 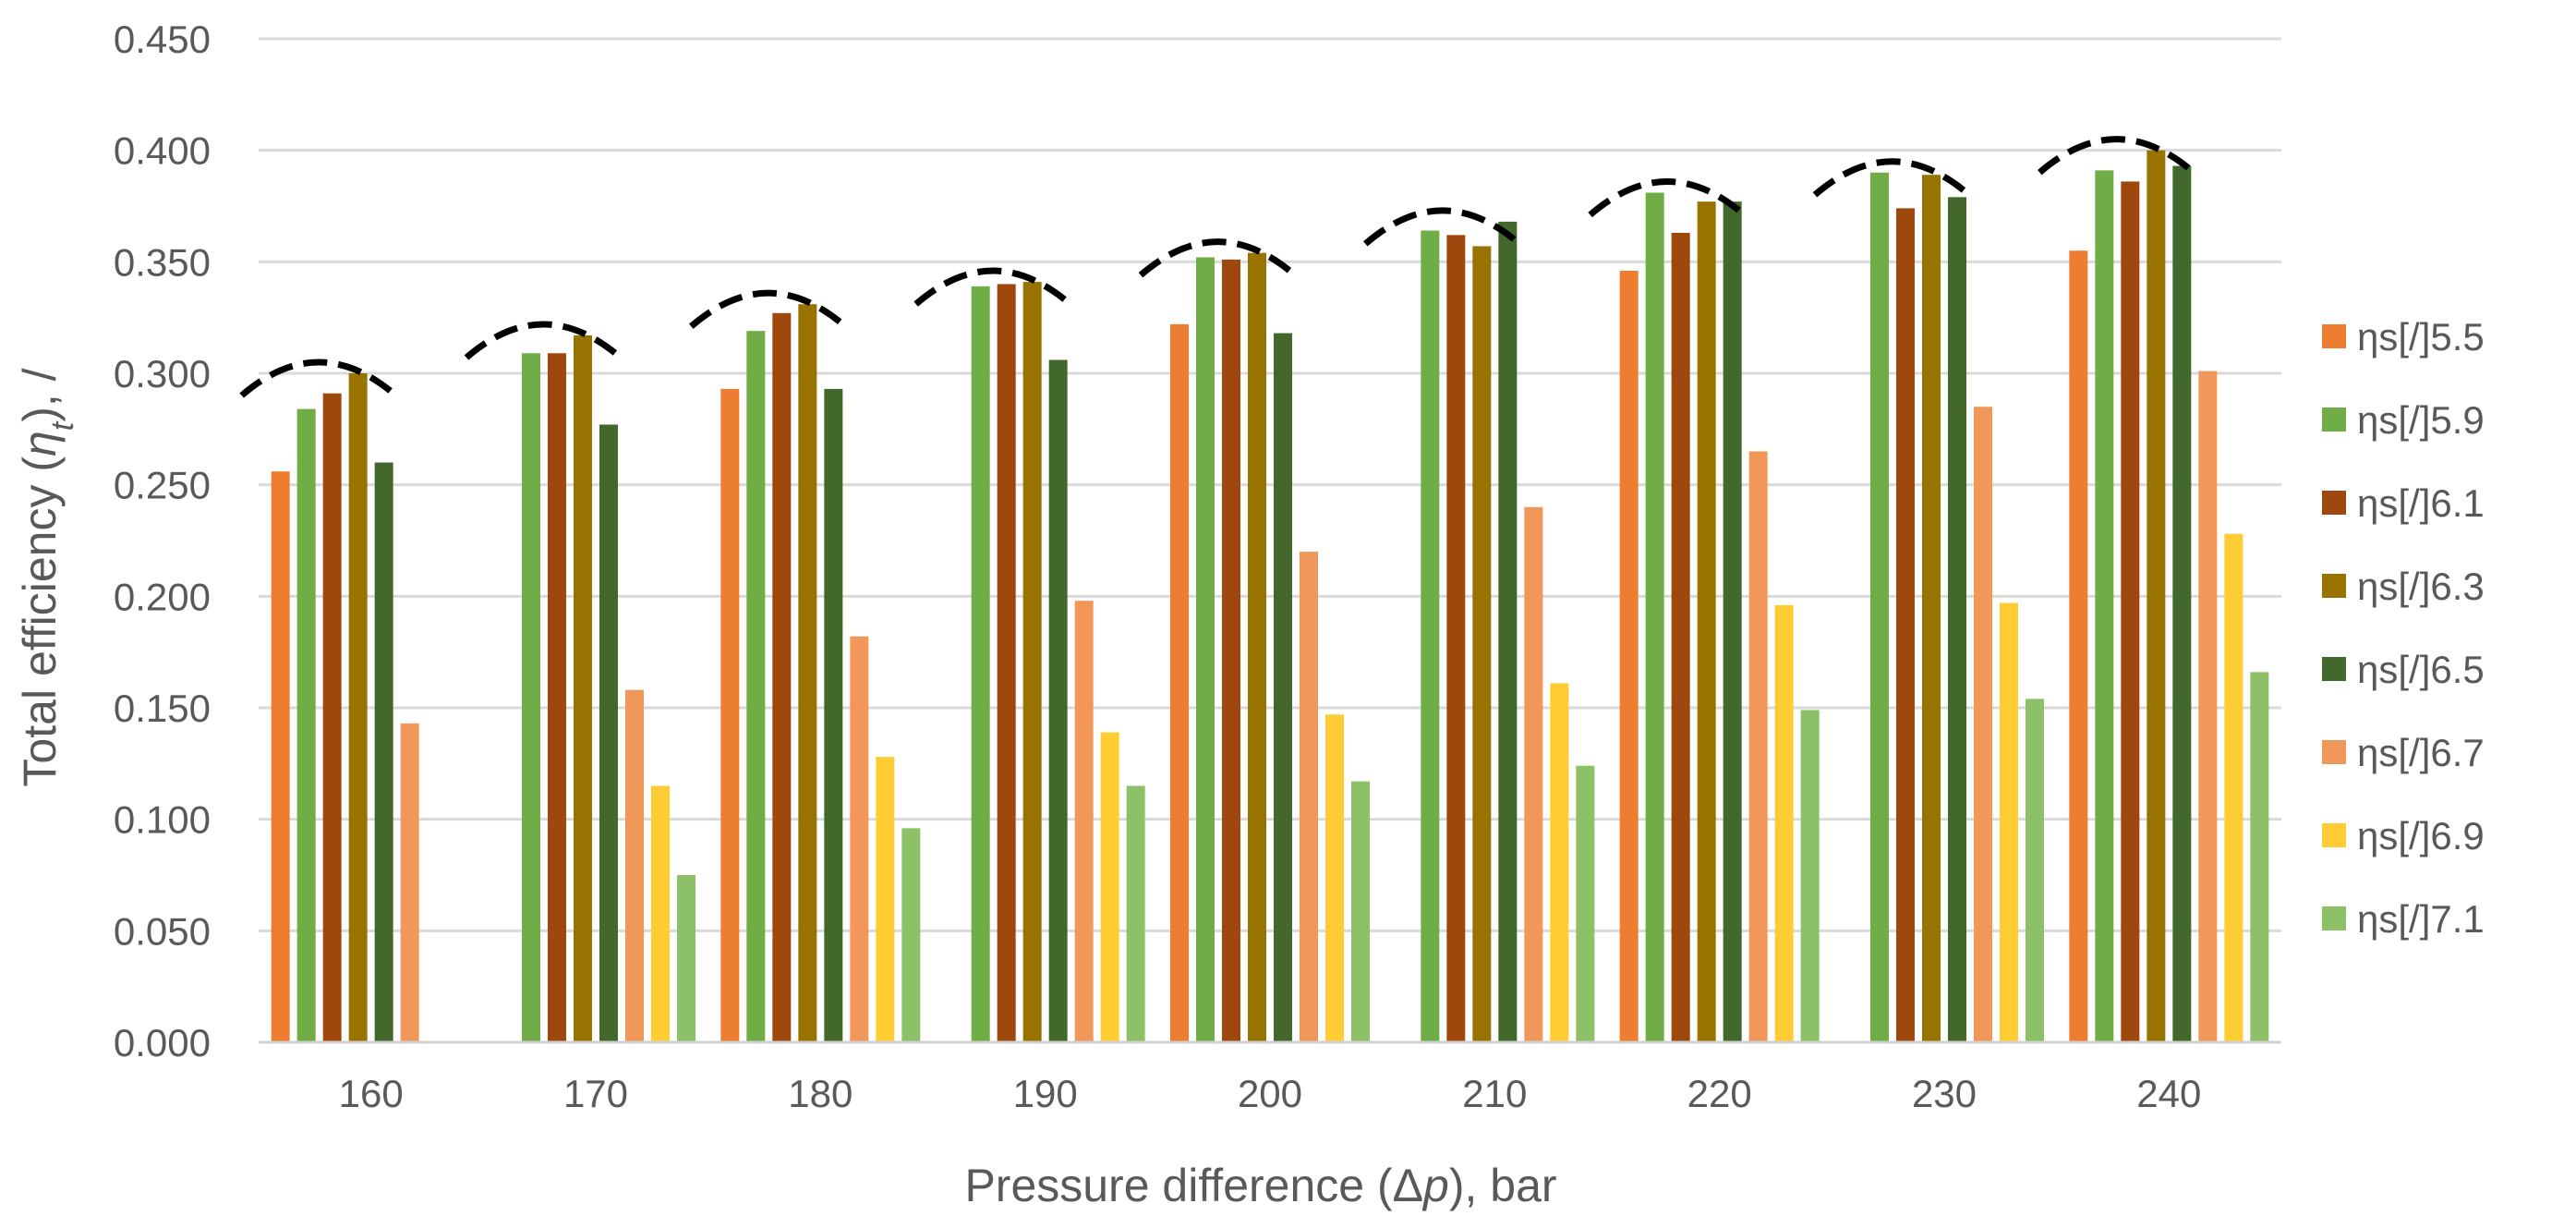 I want to click on x-axis-title-italic: p, so click(x=1435, y=1185).